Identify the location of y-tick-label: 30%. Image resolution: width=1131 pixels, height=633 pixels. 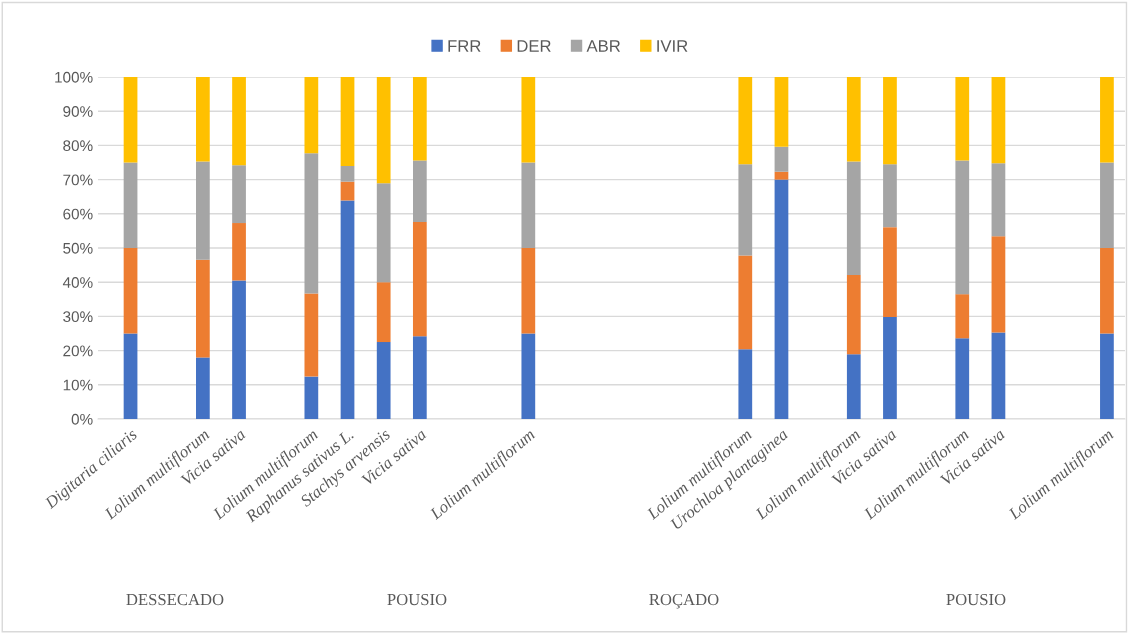
(78, 317).